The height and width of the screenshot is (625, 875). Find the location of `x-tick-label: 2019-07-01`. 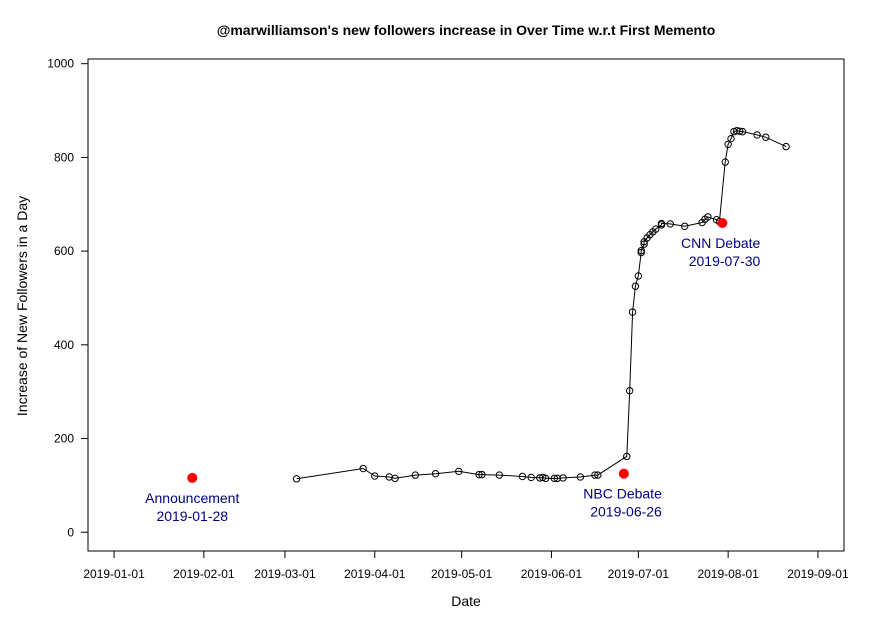

x-tick-label: 2019-07-01 is located at coordinates (639, 574).